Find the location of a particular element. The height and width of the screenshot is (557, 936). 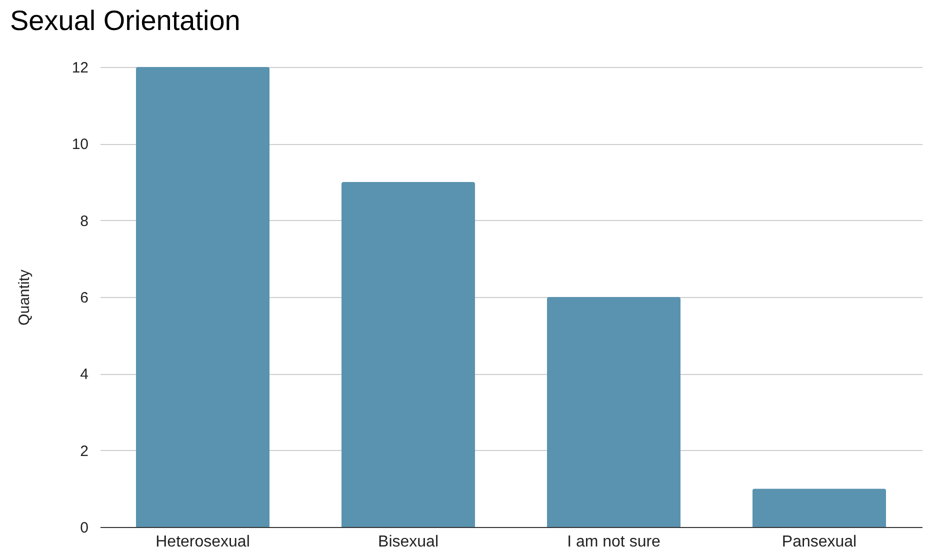

y-tick-label: 6 is located at coordinates (84, 298).